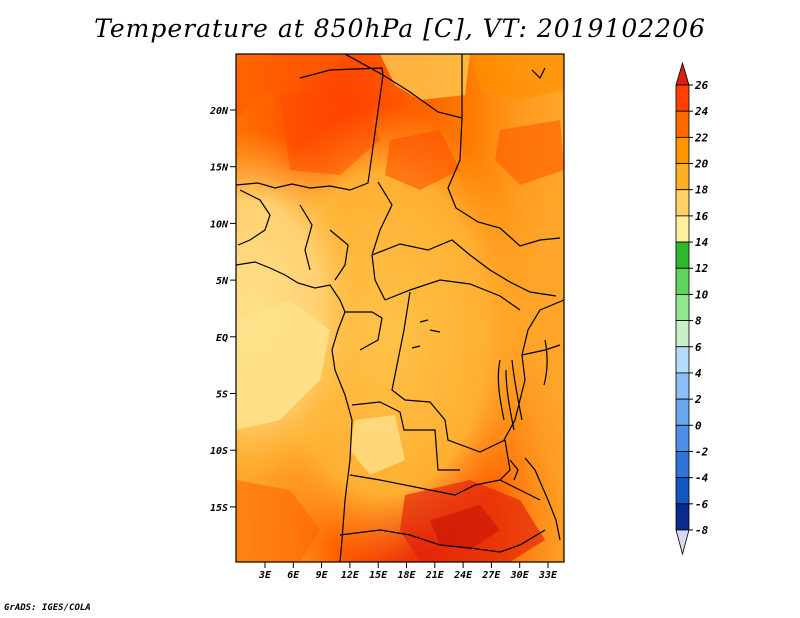 The height and width of the screenshot is (618, 800). Describe the element at coordinates (702, 268) in the screenshot. I see `colorbar-level-label: 12` at that location.